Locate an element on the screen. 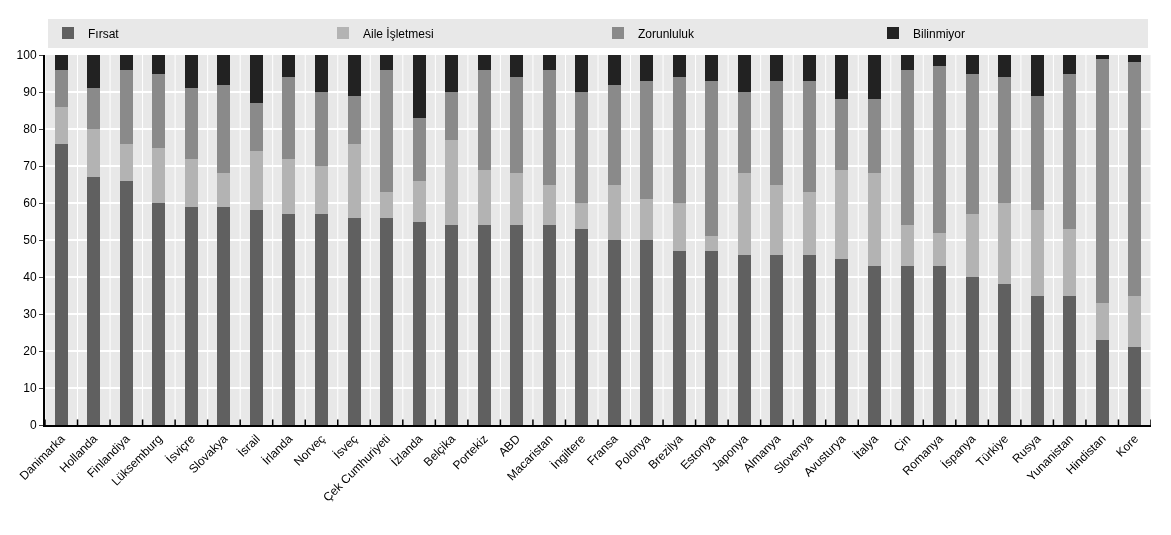  legend-label: Bilinmiyor is located at coordinates (939, 33).